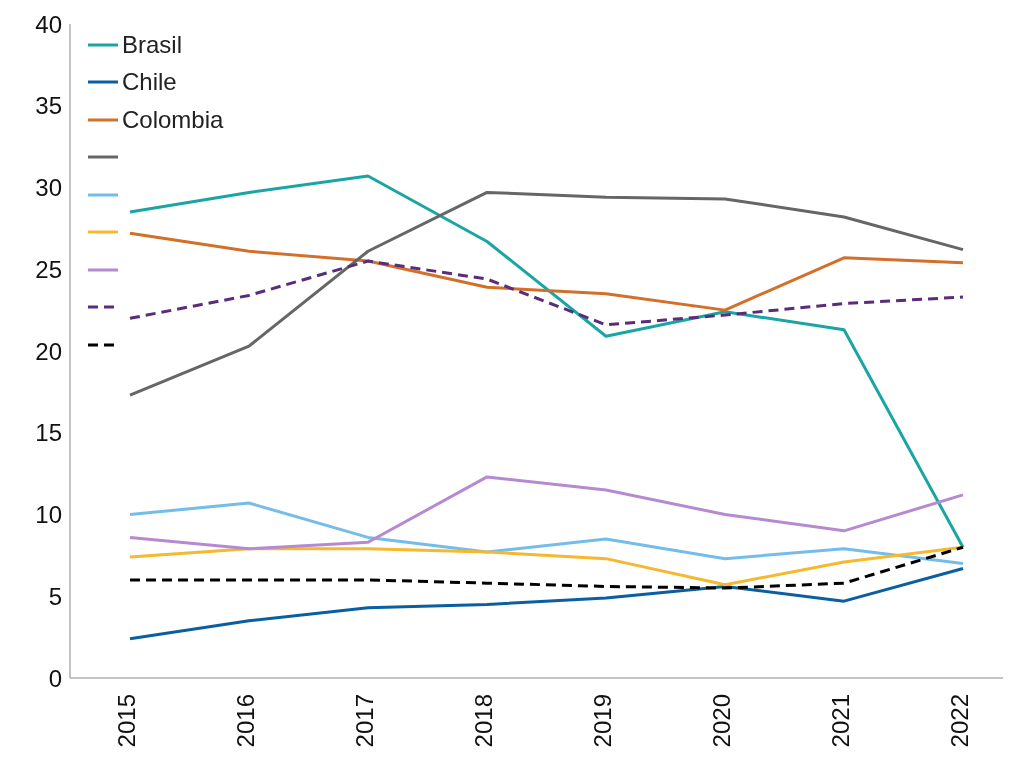 The width and height of the screenshot is (1031, 776). What do you see at coordinates (246, 721) in the screenshot?
I see `x-tick-label: 2016` at bounding box center [246, 721].